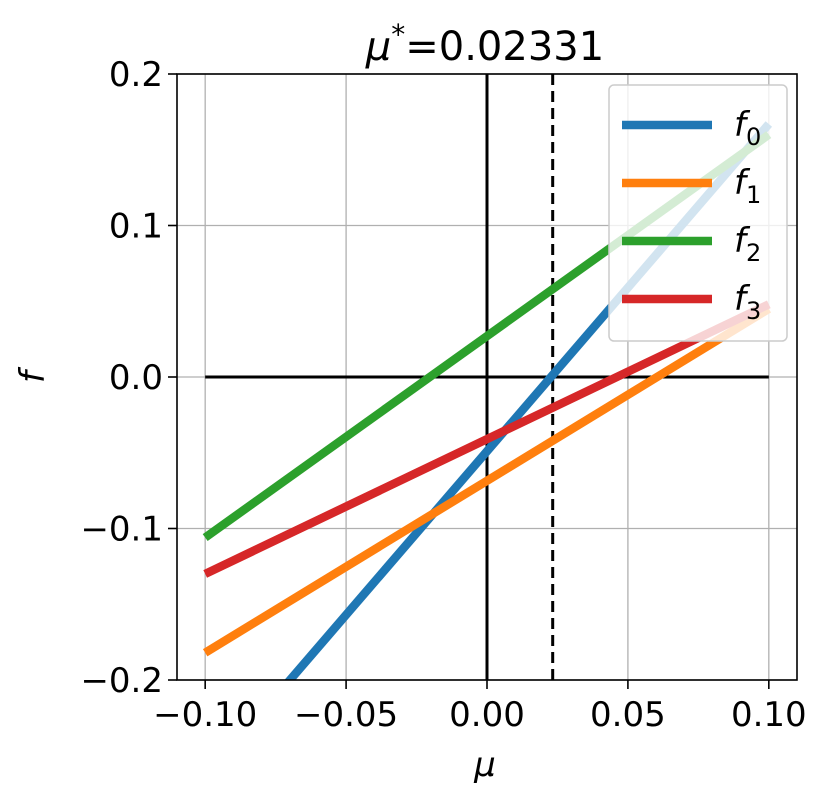 The image size is (830, 797). What do you see at coordinates (747, 128) in the screenshot?
I see `legend-label-f0: f0` at bounding box center [747, 128].